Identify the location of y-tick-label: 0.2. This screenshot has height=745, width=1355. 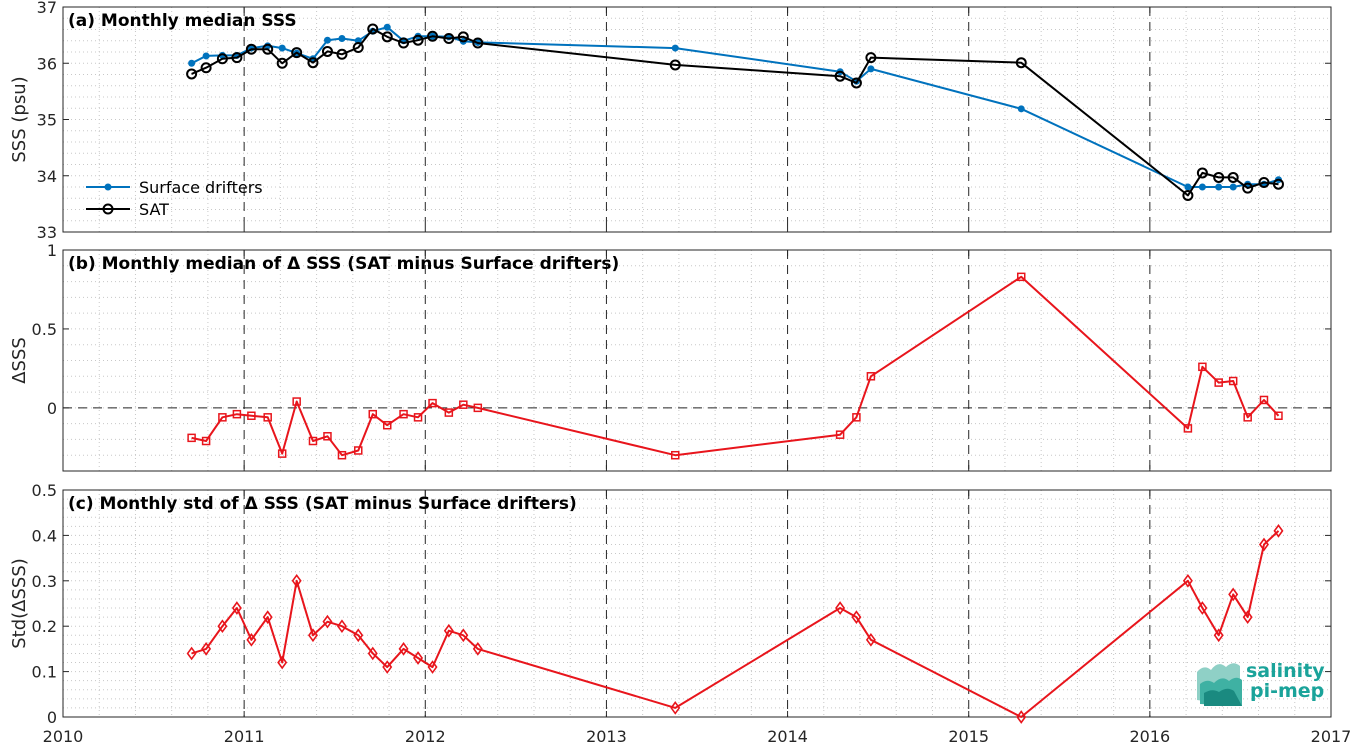
(44, 626).